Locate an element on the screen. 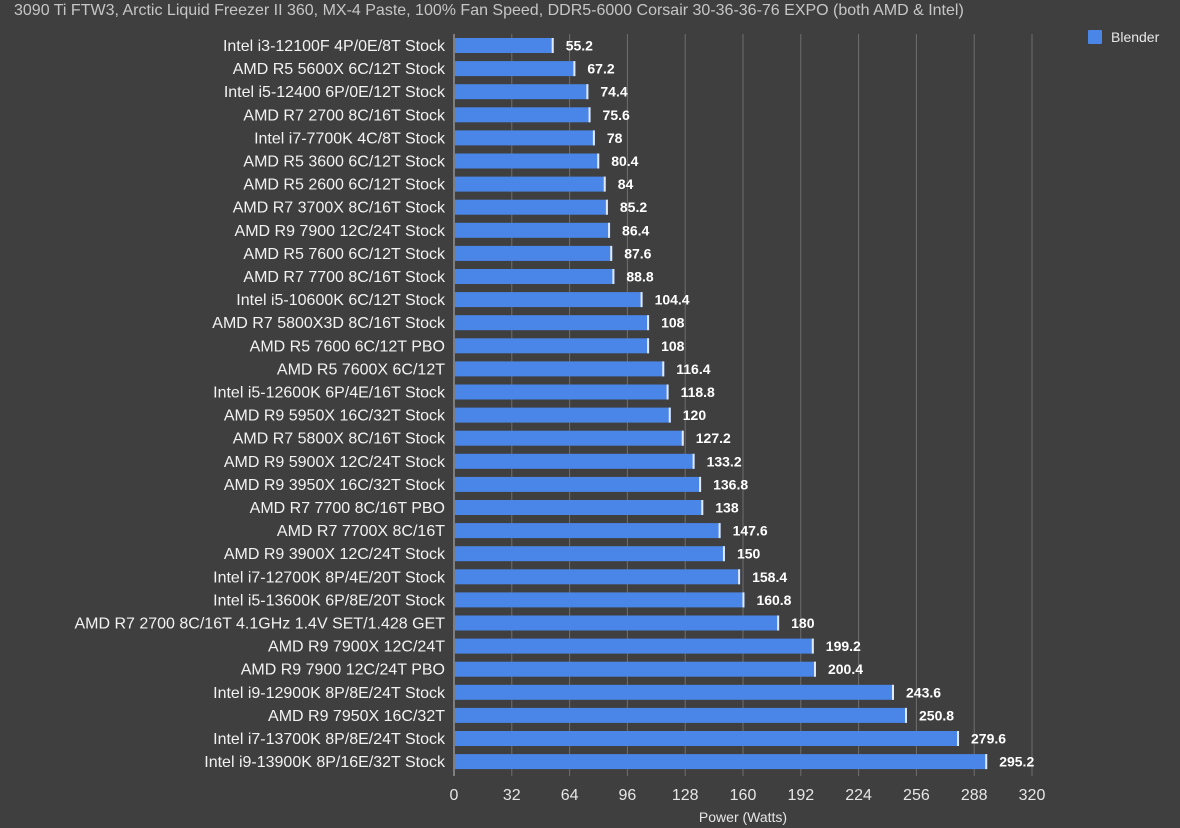 This screenshot has width=1180, height=828. x-tick-label: 128 is located at coordinates (685, 795).